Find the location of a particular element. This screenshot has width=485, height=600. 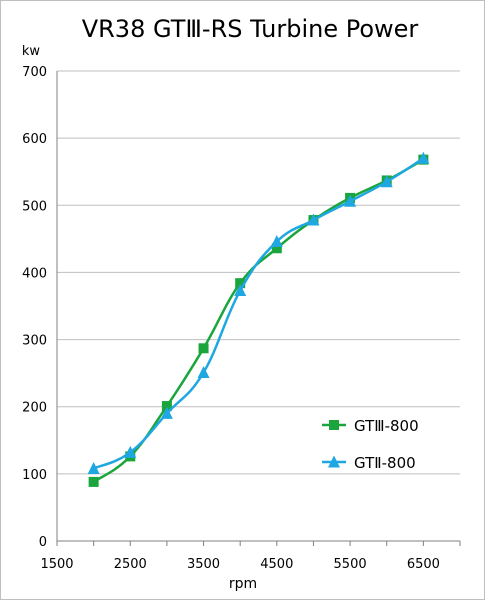

y-tick-label: 500 is located at coordinates (34, 206).